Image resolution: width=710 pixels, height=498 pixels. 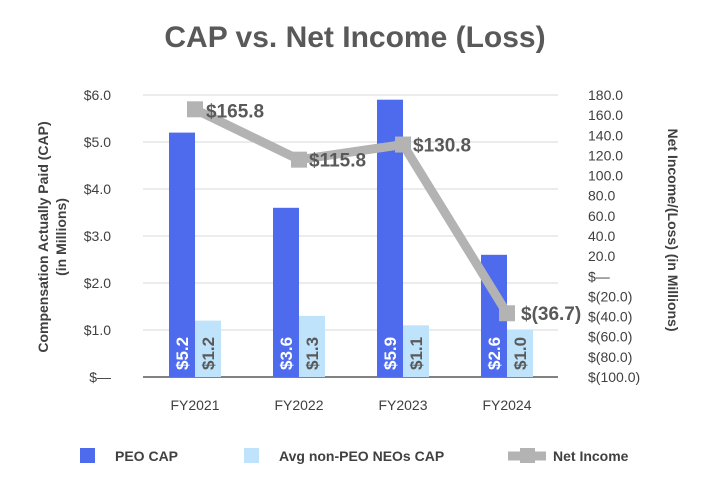 I want to click on x-tick-label: FY2022, so click(x=298, y=405).